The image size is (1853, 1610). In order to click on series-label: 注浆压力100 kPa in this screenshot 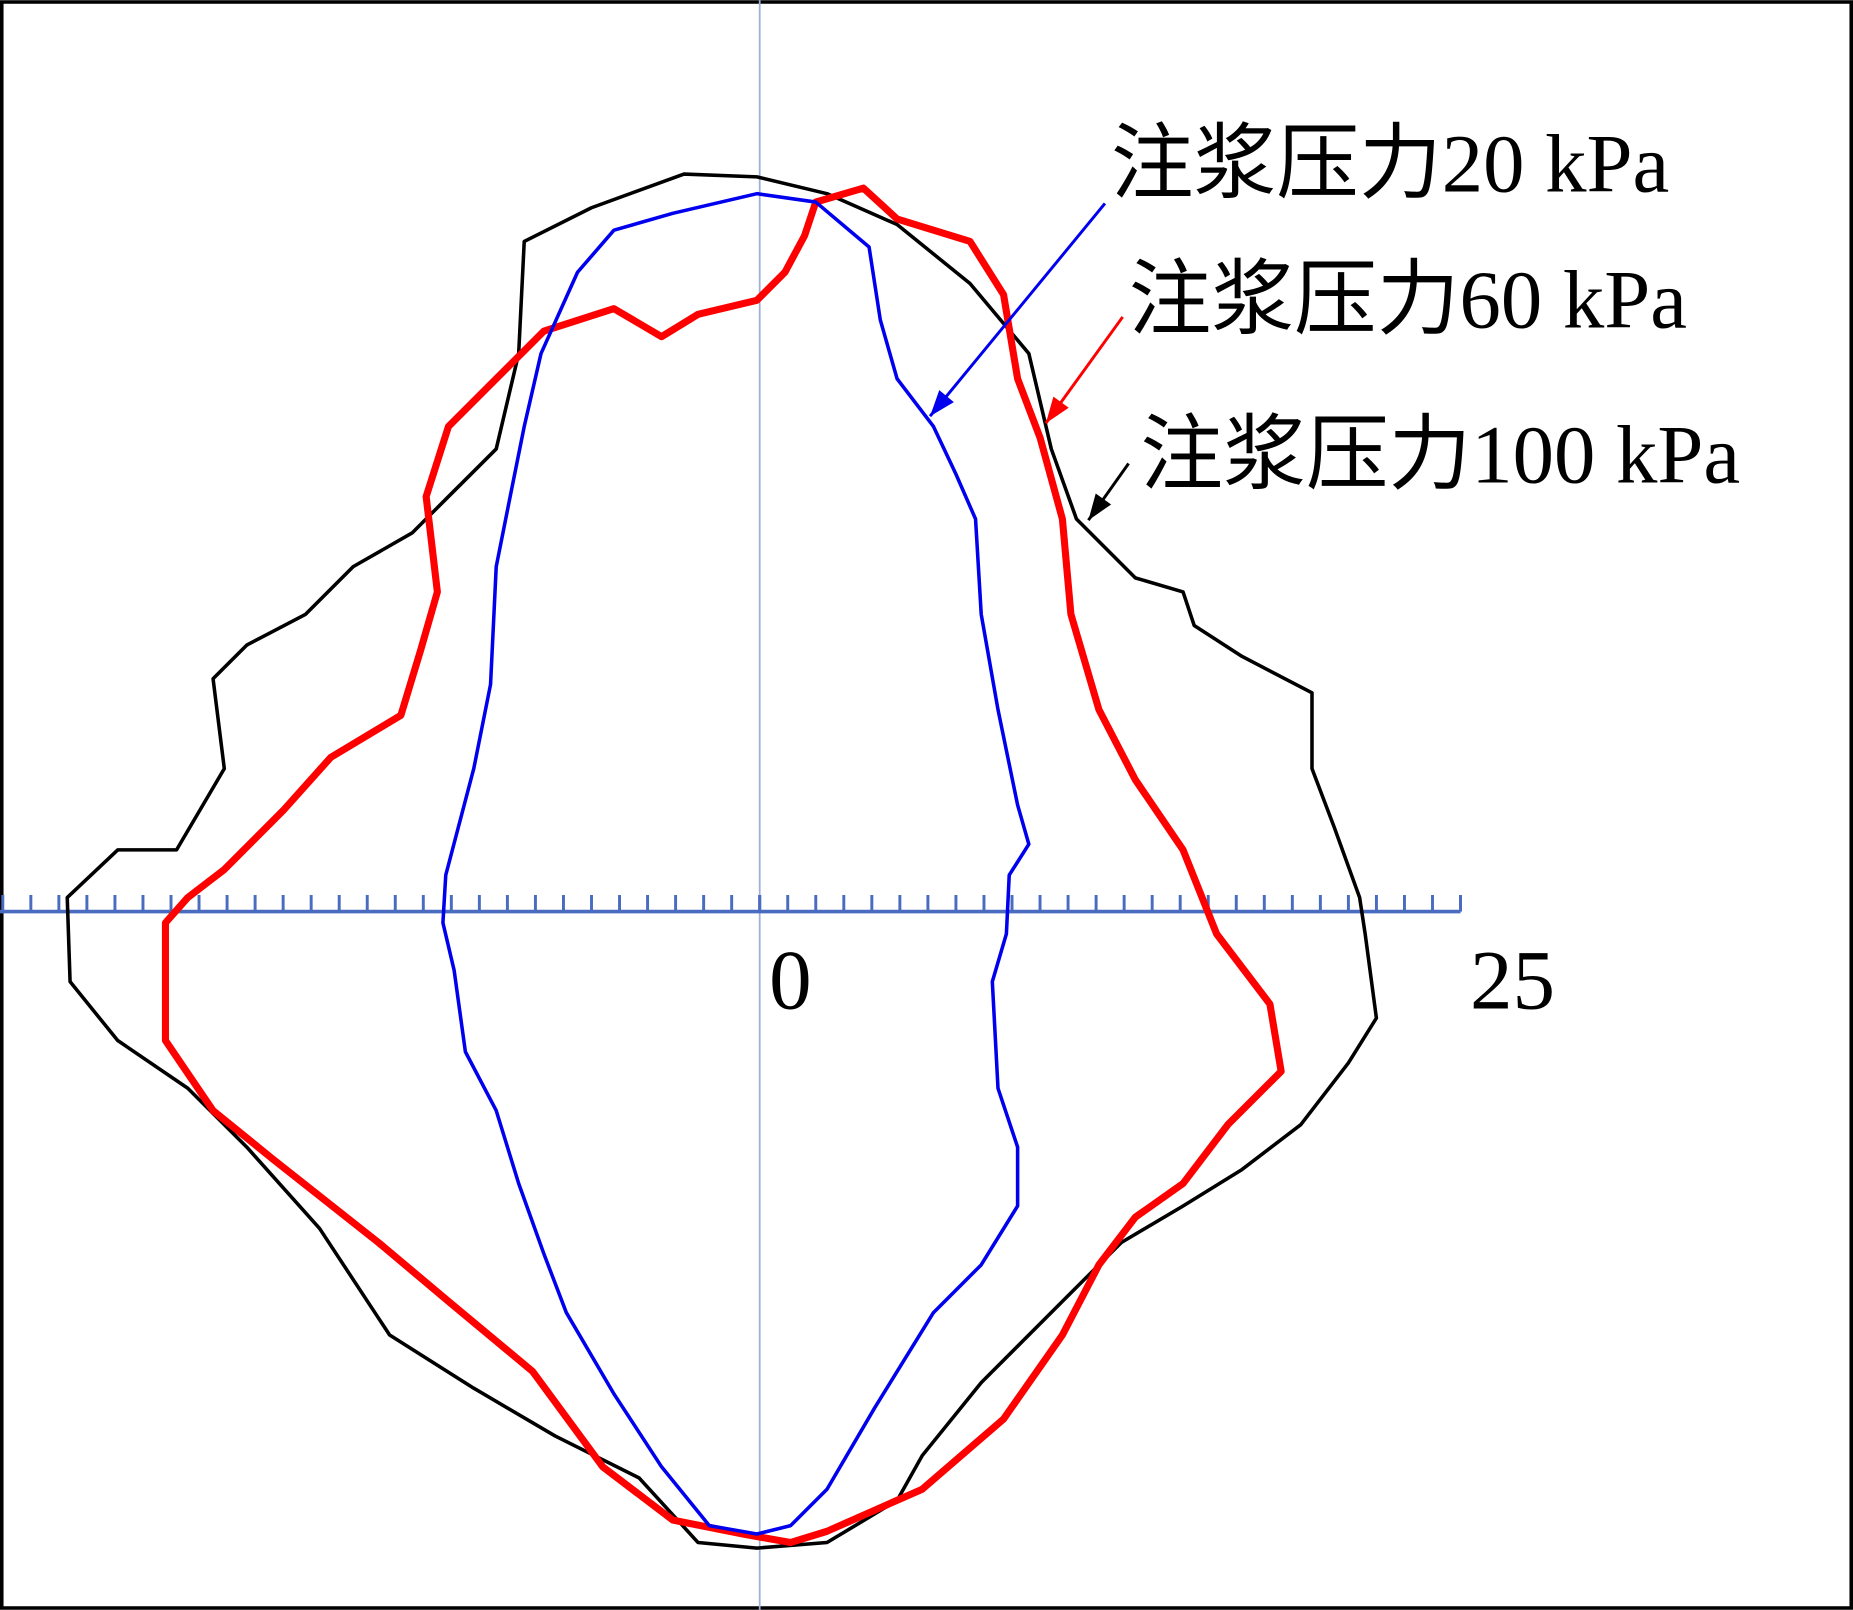, I will do `click(1440, 454)`.